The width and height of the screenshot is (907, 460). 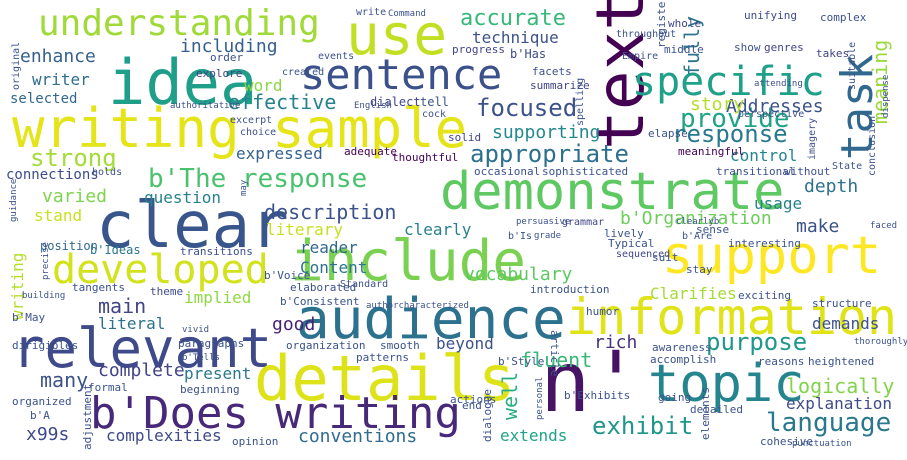 What do you see at coordinates (438, 229) in the screenshot?
I see `word-clearly: clearly` at bounding box center [438, 229].